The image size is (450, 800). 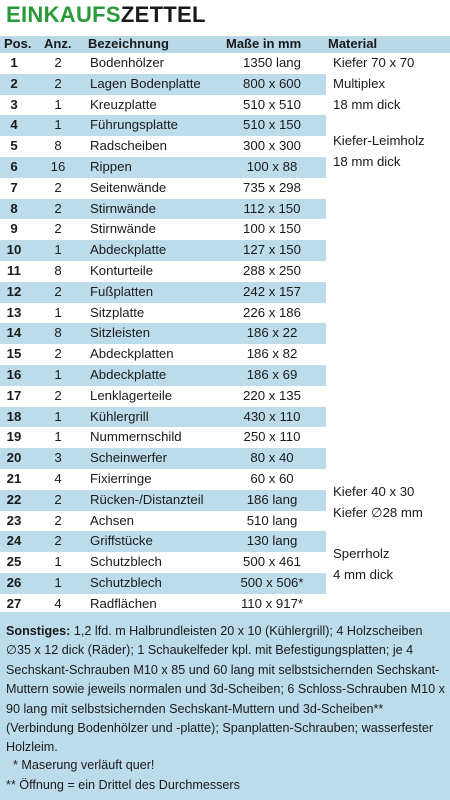 I want to click on table-row: 25 1 Schutzblech 500 x 461, so click(x=225, y=562).